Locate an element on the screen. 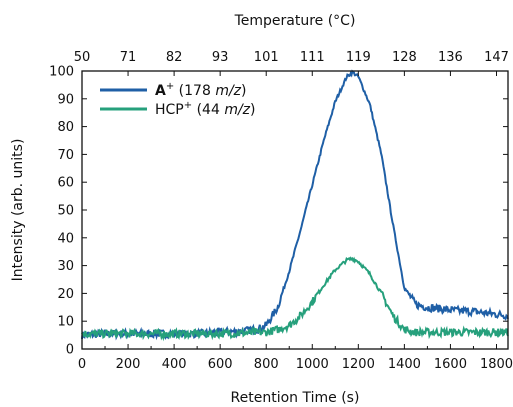  y-tick-label: 0 is located at coordinates (70, 350).